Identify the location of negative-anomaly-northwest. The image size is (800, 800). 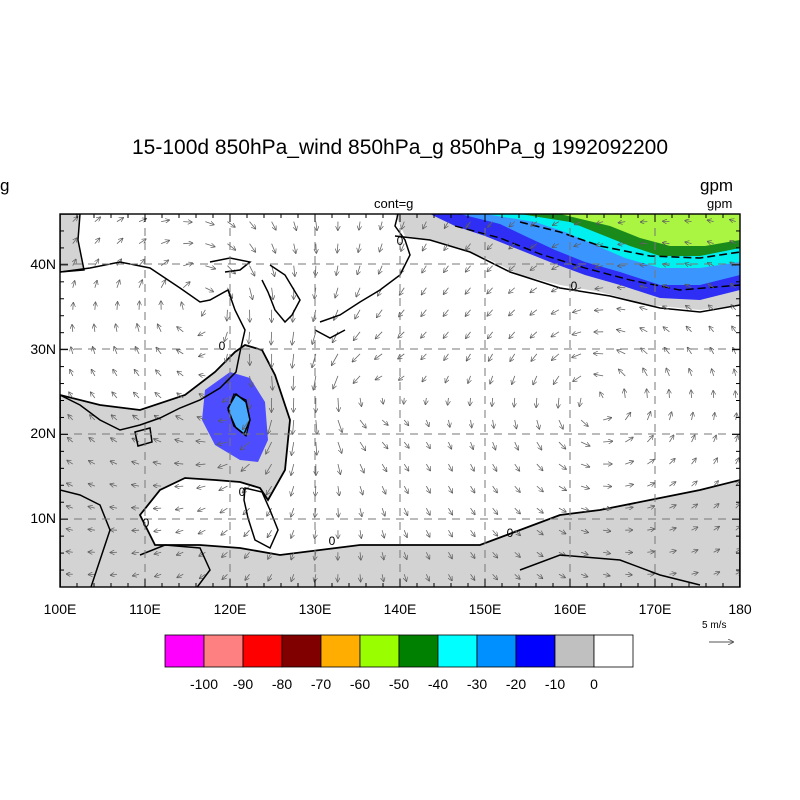
(72, 243).